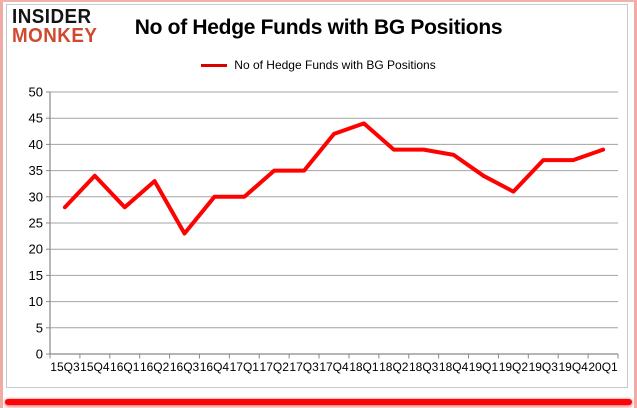  Describe the element at coordinates (55, 36) in the screenshot. I see `logo-monkey-text: MONKEY` at that location.